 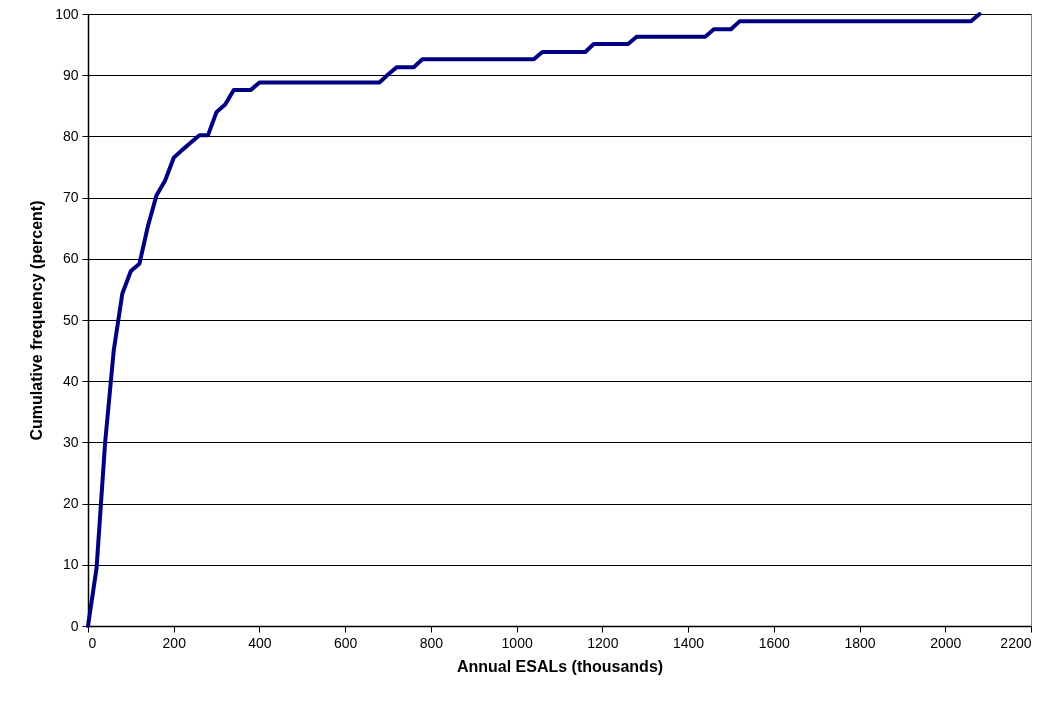 I want to click on y-axis-title: Cumulative frequency (percent), so click(x=37, y=320).